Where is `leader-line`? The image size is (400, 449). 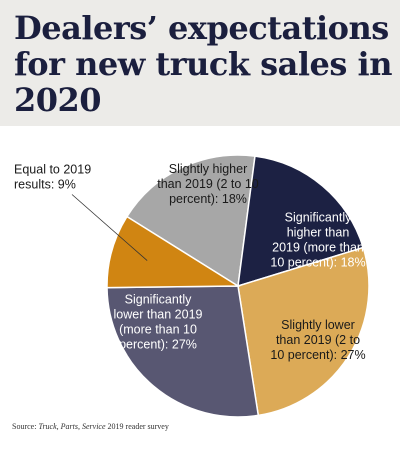 leader-line is located at coordinates (109, 227).